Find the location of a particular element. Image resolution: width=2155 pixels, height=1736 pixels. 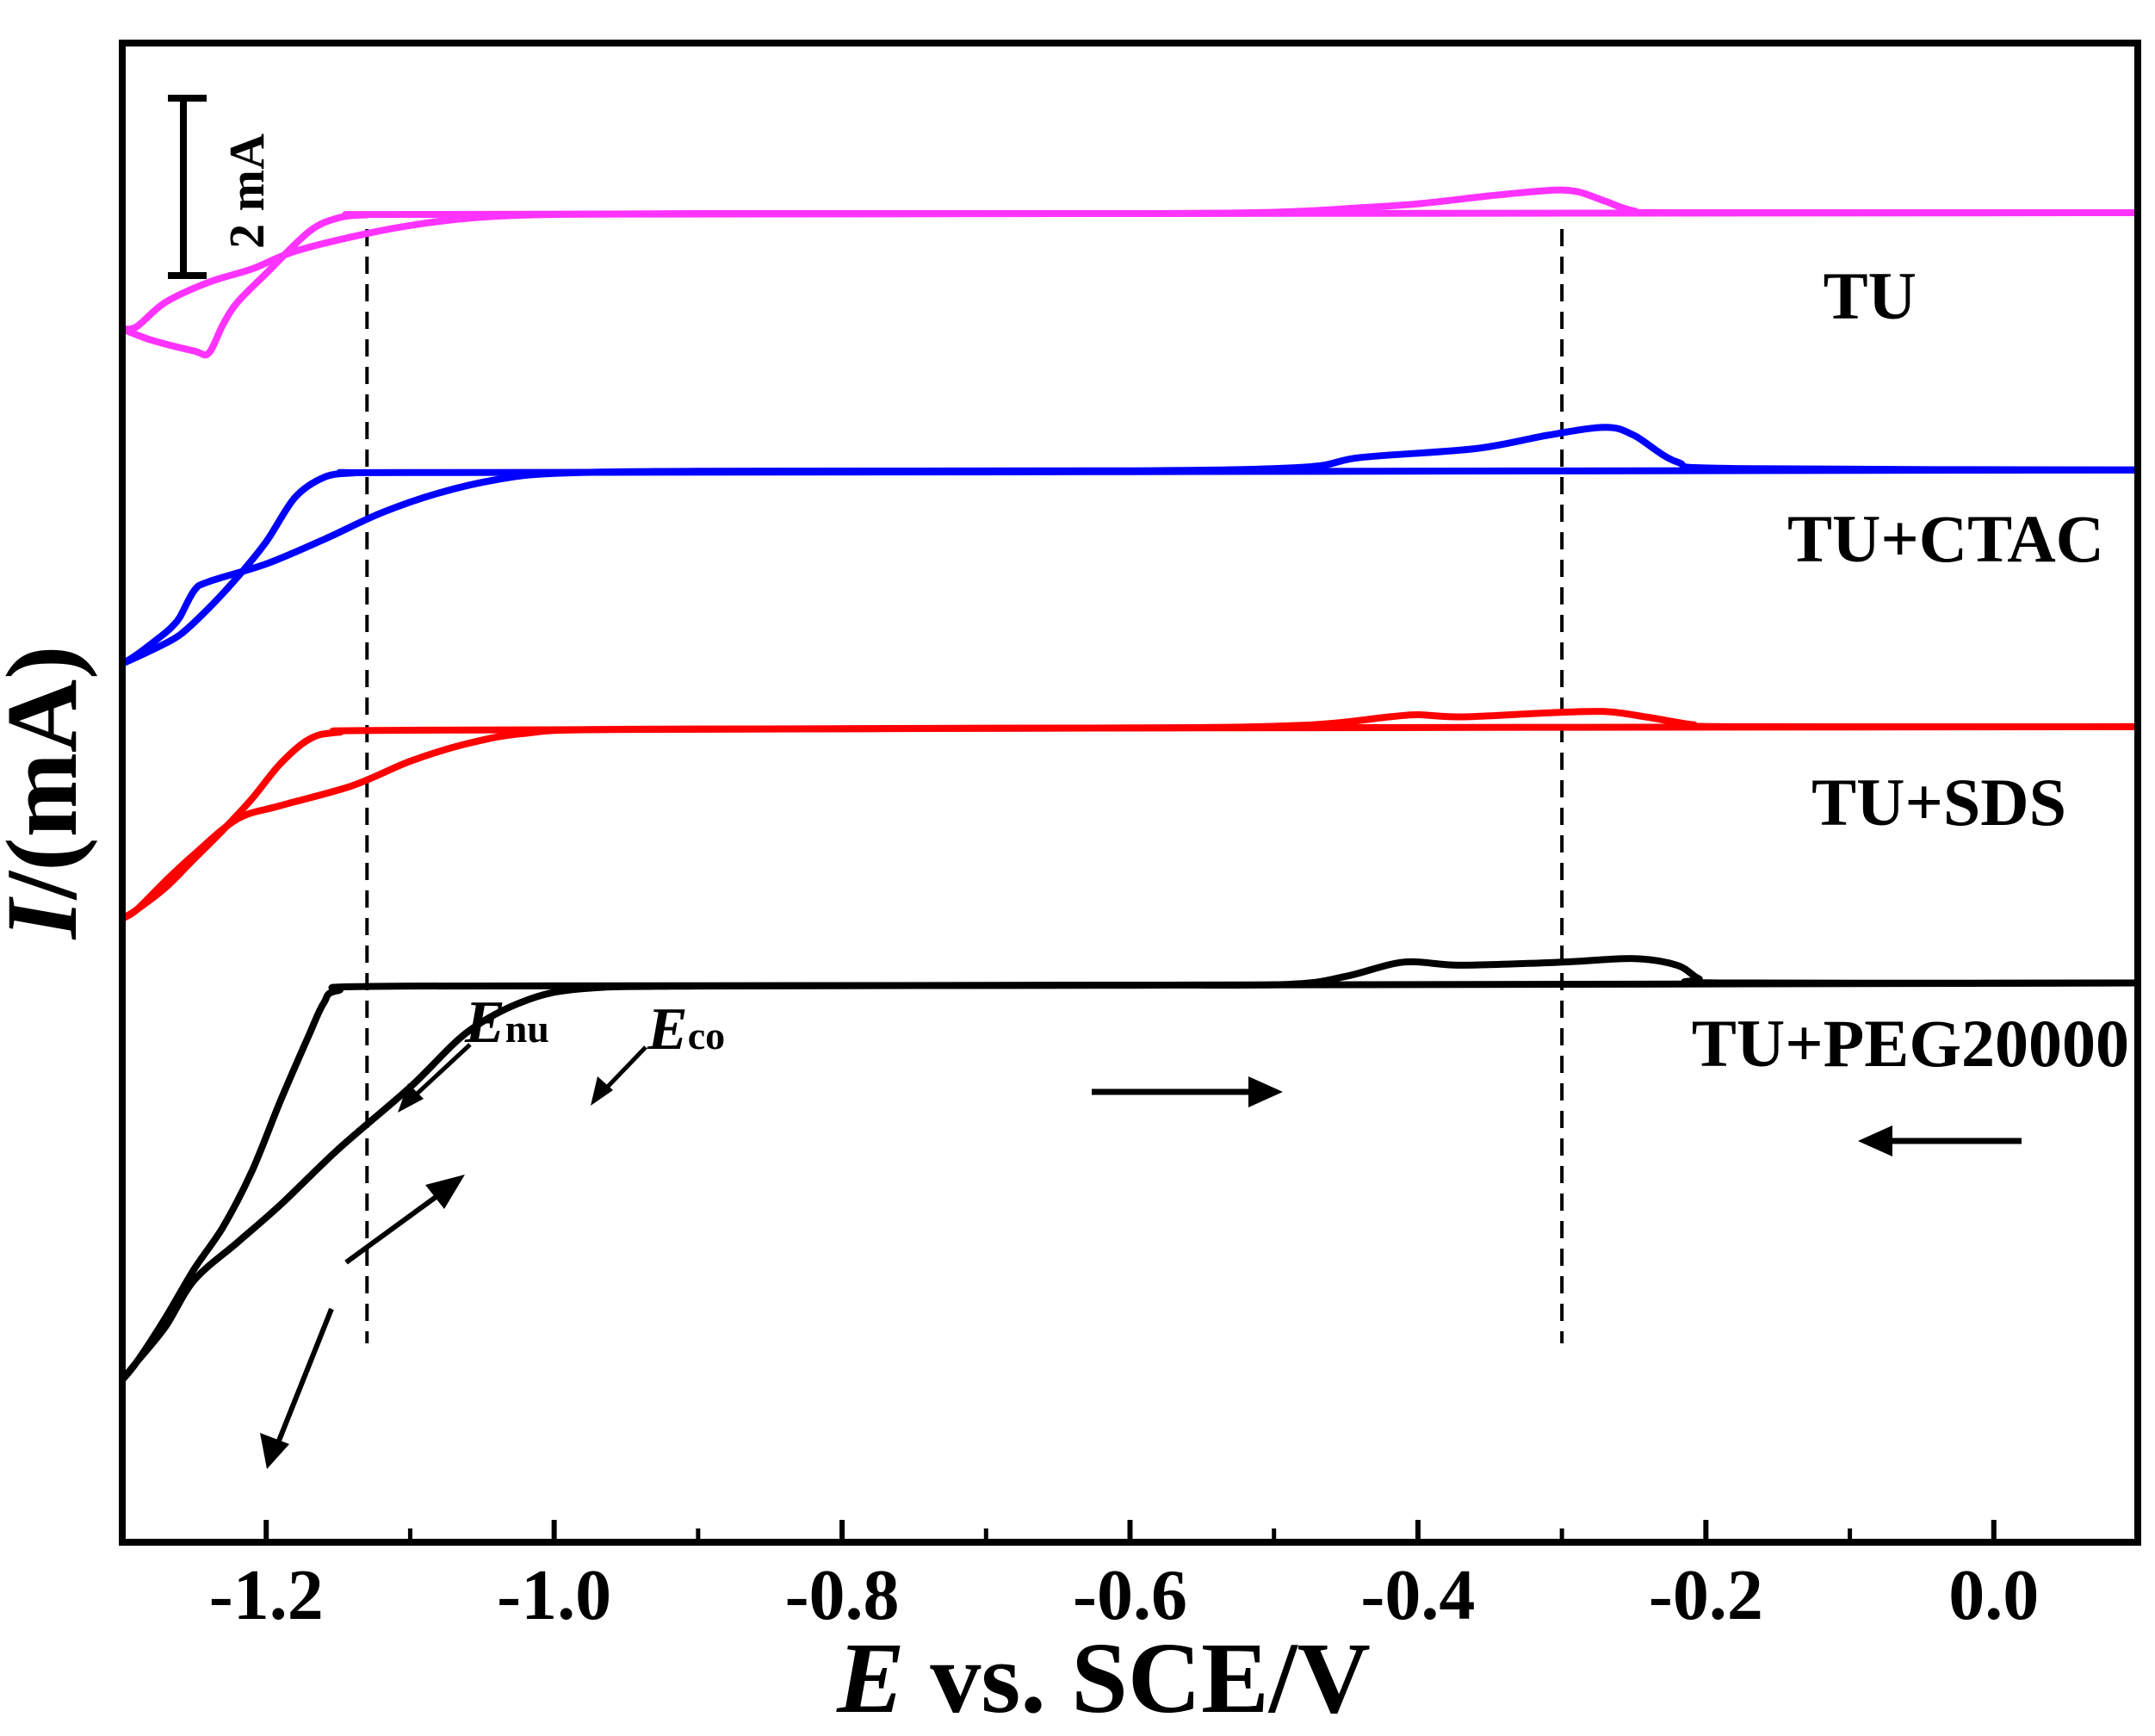

series-label-tu: TU is located at coordinates (1870, 296).